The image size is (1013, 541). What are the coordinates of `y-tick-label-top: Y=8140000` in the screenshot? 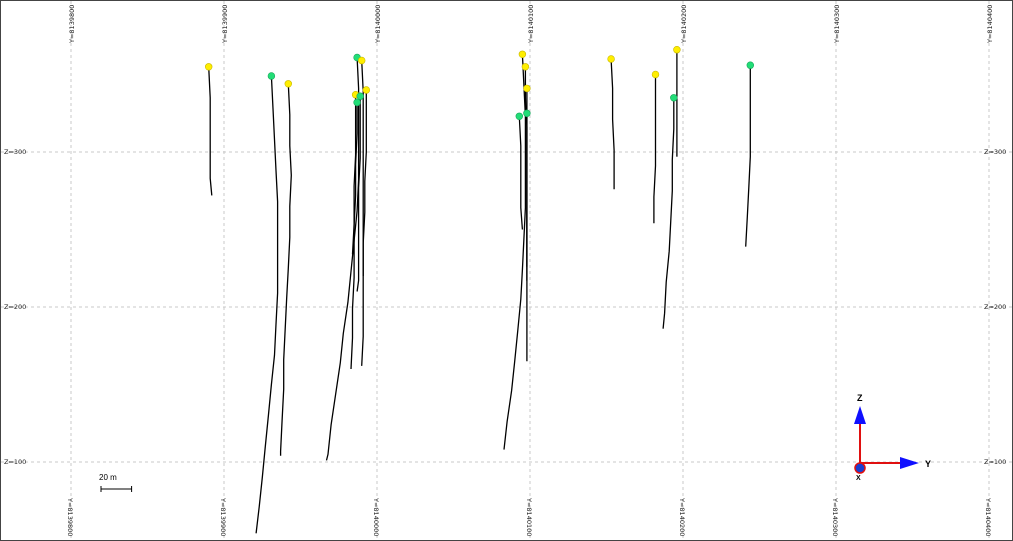 It's located at (378, 24).